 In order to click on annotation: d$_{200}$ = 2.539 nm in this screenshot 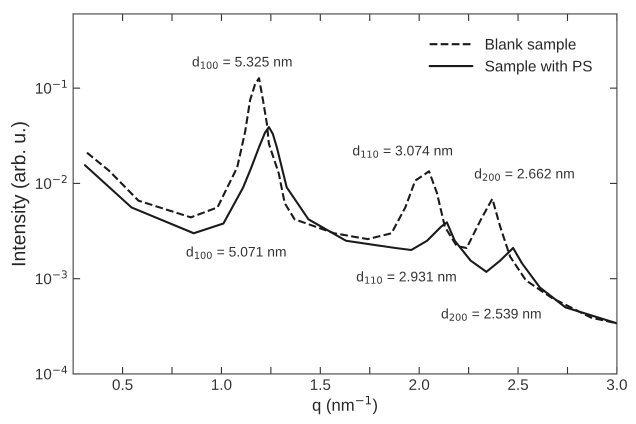, I will do `click(491, 314)`.